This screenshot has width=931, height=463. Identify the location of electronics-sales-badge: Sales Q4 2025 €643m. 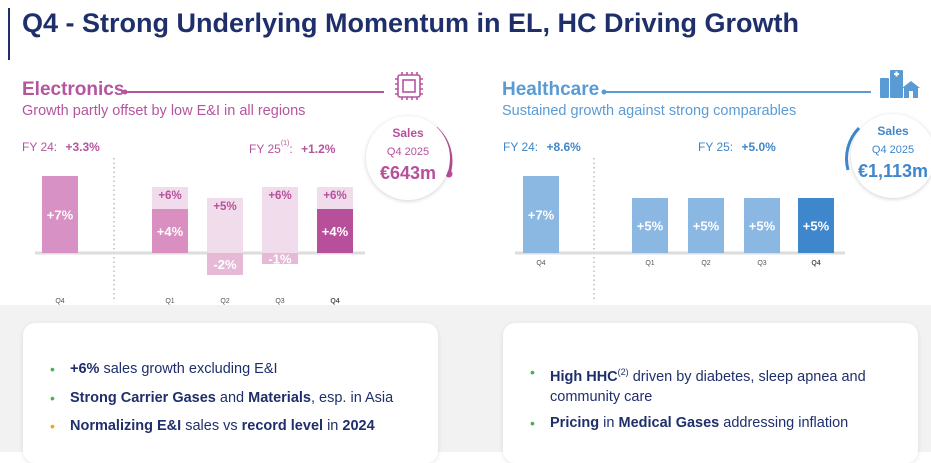
(408, 158).